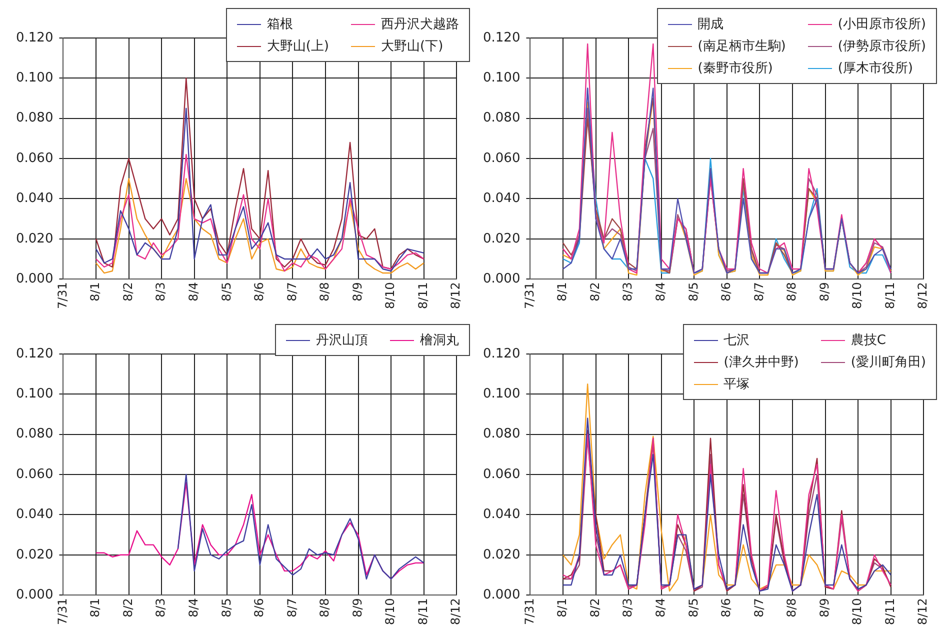 This screenshot has width=949, height=632. I want to click on legend-label: 箱根, so click(279, 24).